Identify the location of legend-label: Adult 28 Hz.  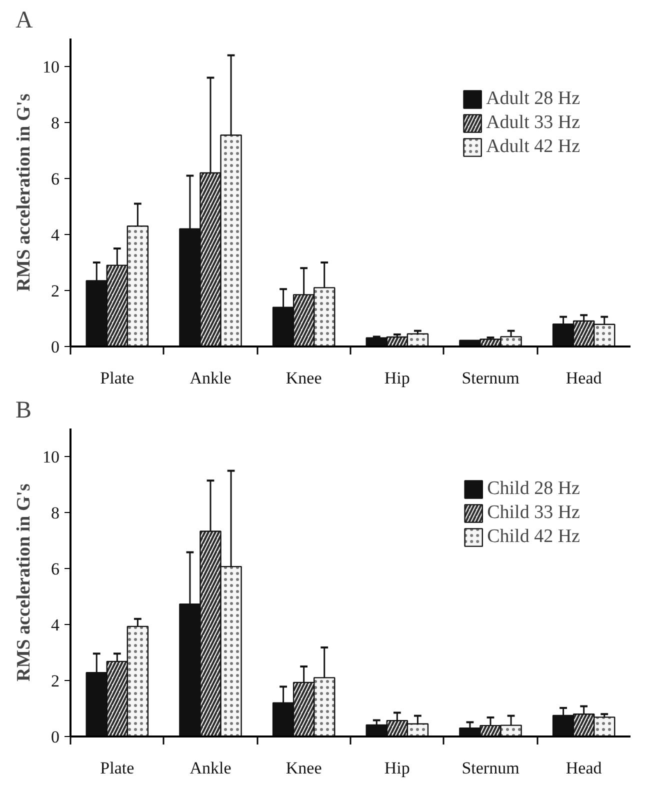
(533, 99).